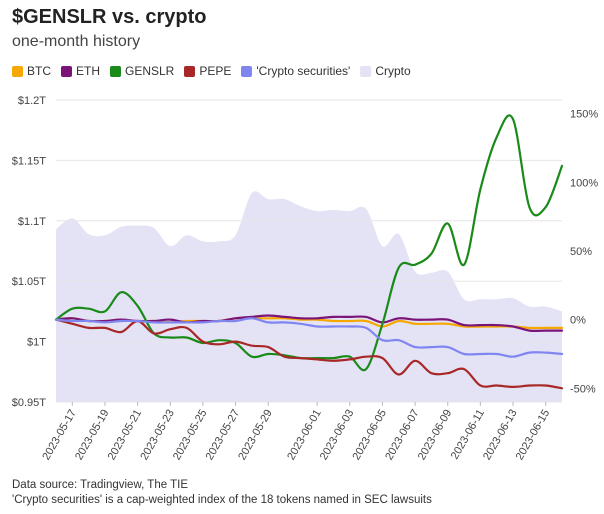  Describe the element at coordinates (157, 435) in the screenshot. I see `x-tick-label: 2023-05-23` at that location.